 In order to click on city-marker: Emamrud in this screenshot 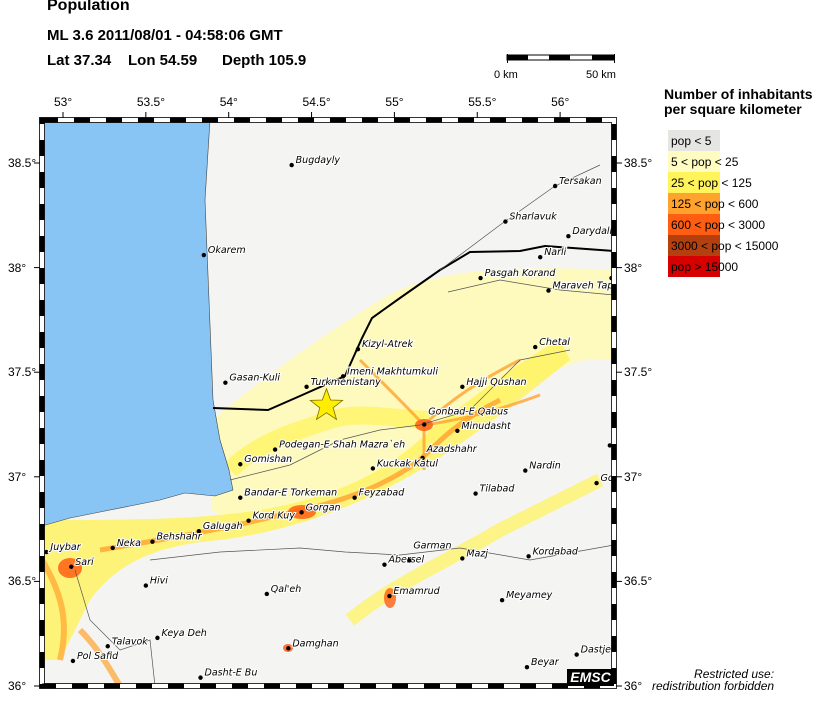, I will do `click(414, 592)`.